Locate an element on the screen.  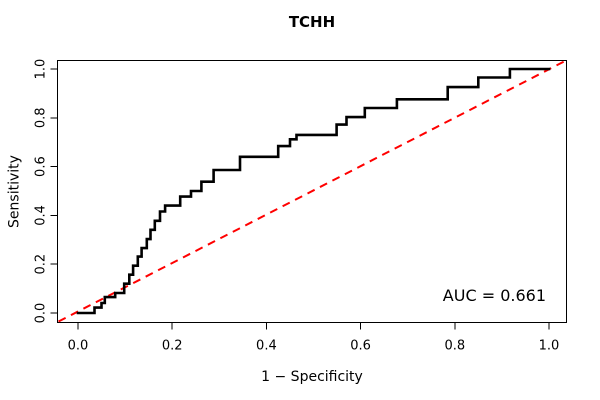
y-axis-ticks: 0.0 0.2 0.4 0.6 0.8 1.0 is located at coordinates (46, 191).